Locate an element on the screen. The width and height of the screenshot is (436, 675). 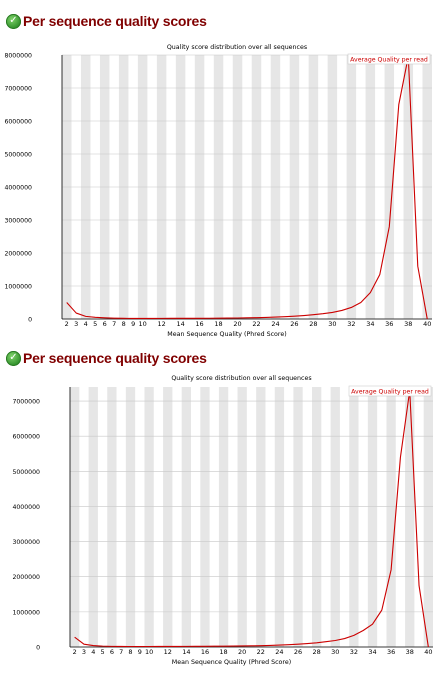
y-tick-label: 8000000 is located at coordinates (18, 56).